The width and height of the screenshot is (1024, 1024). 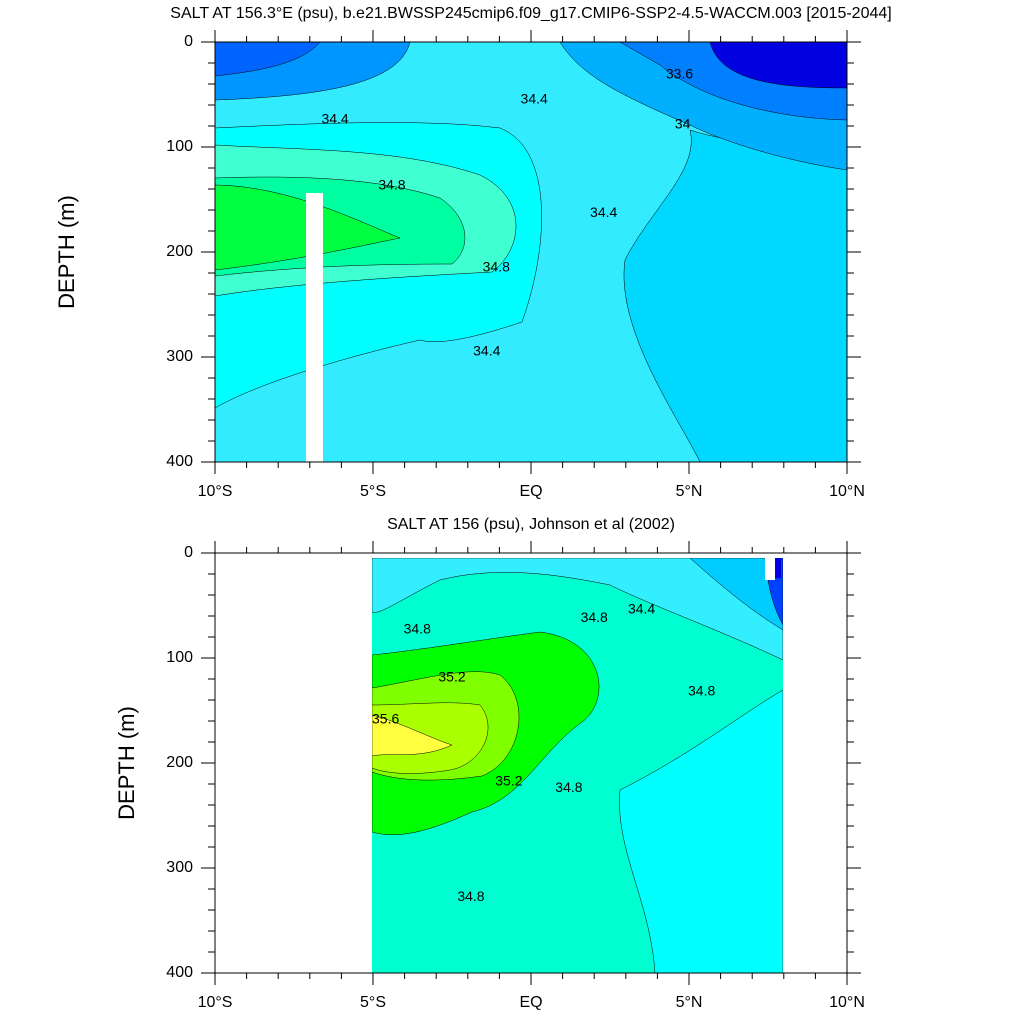 I want to click on contour-label: 34, so click(x=683, y=124).